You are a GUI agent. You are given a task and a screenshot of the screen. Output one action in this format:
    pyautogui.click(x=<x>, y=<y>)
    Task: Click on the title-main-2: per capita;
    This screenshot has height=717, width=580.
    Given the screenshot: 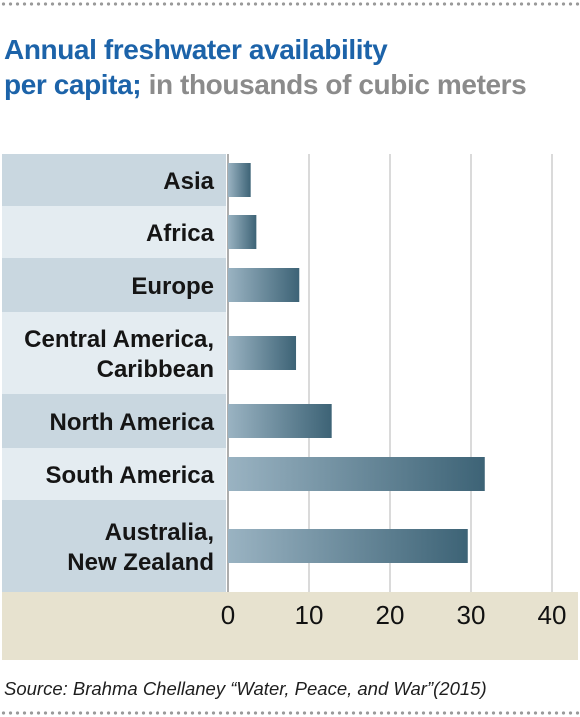 What is the action you would take?
    pyautogui.click(x=73, y=84)
    